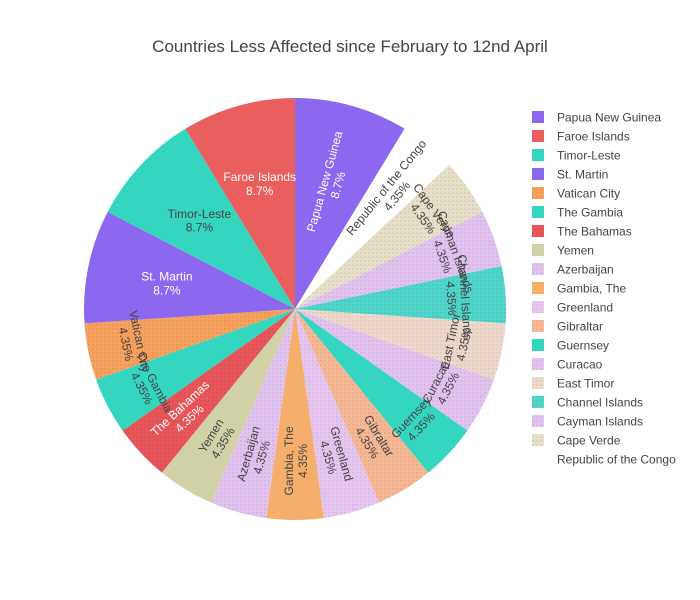 This screenshot has height=600, width=700. I want to click on pie-slice-gambia-the, so click(295, 414).